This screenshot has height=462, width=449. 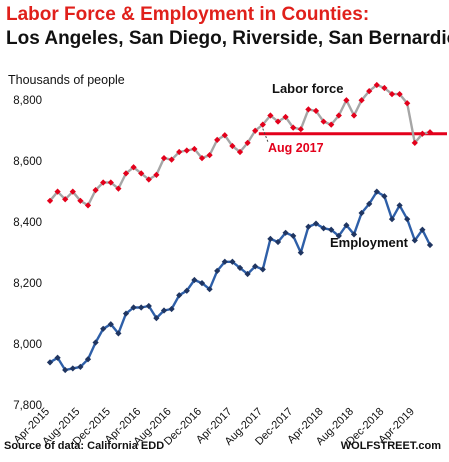 What do you see at coordinates (369, 242) in the screenshot?
I see `series-label-employment: Employment` at bounding box center [369, 242].